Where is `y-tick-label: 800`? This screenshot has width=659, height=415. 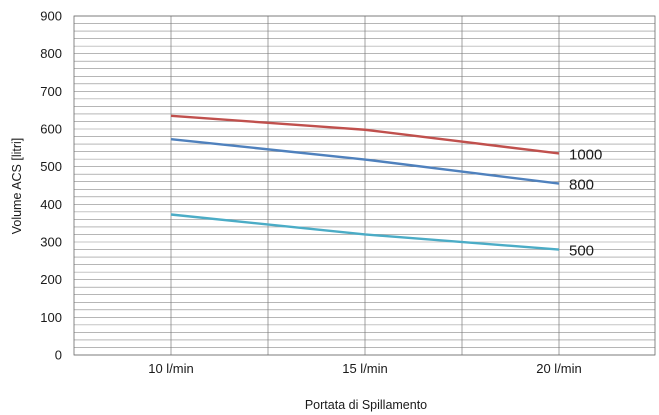
y-tick-label: 800 is located at coordinates (51, 53).